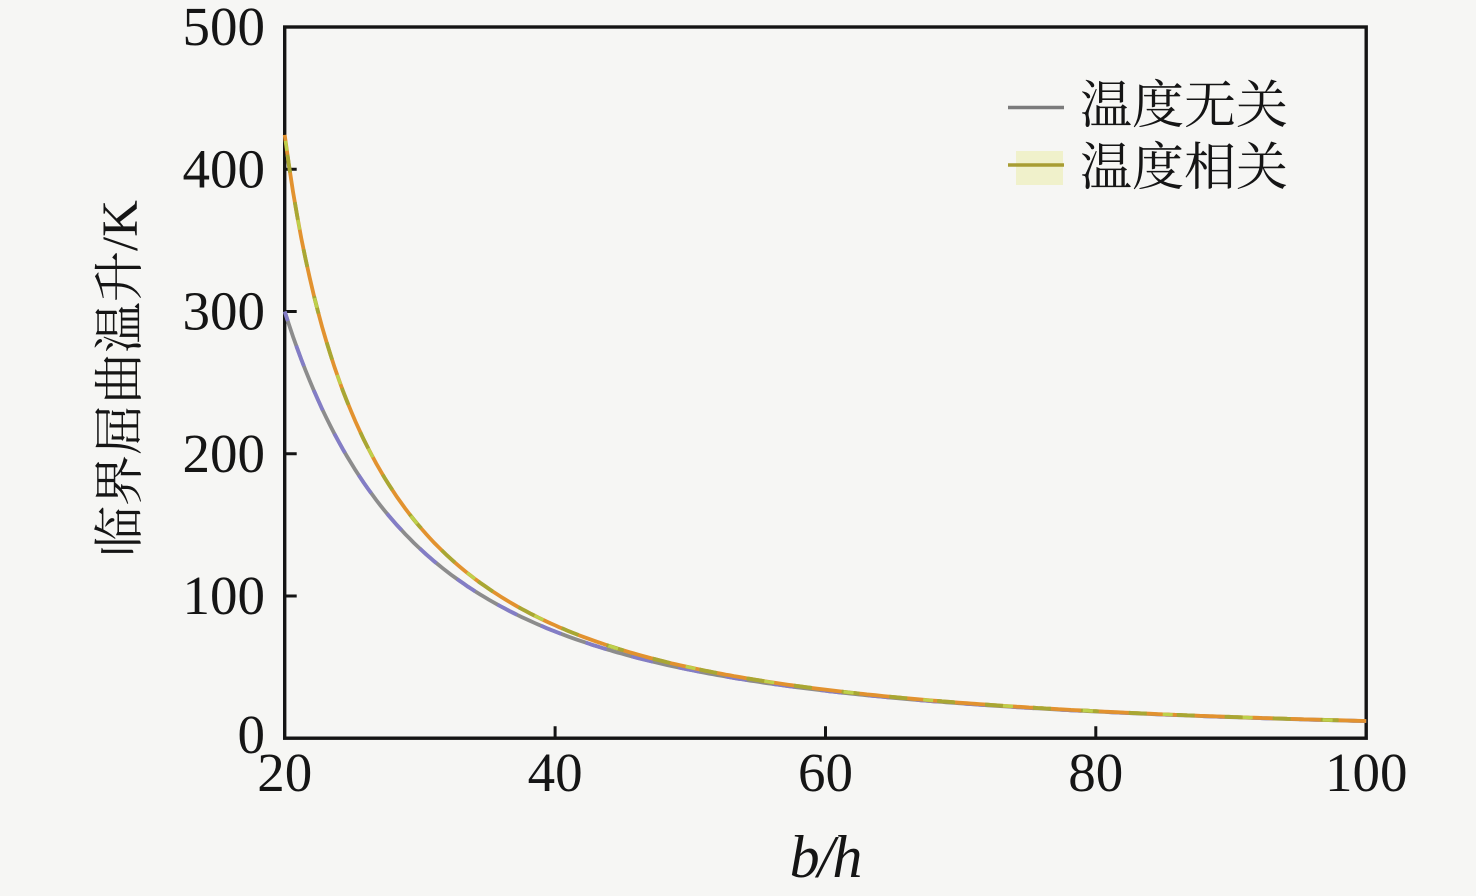  I want to click on svg-text: 400, so click(224, 168).